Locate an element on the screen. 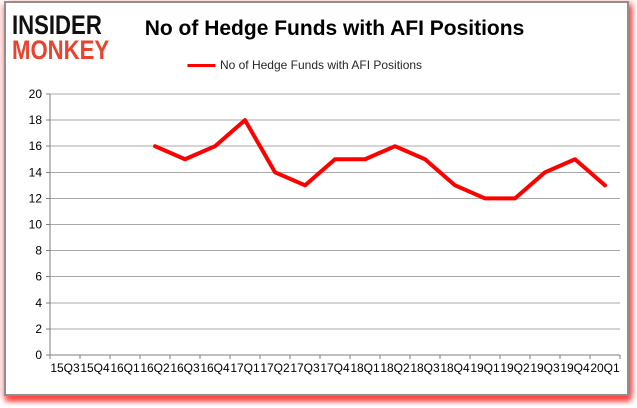 Image resolution: width=637 pixels, height=408 pixels. y-tick-label: 0 is located at coordinates (38, 355).